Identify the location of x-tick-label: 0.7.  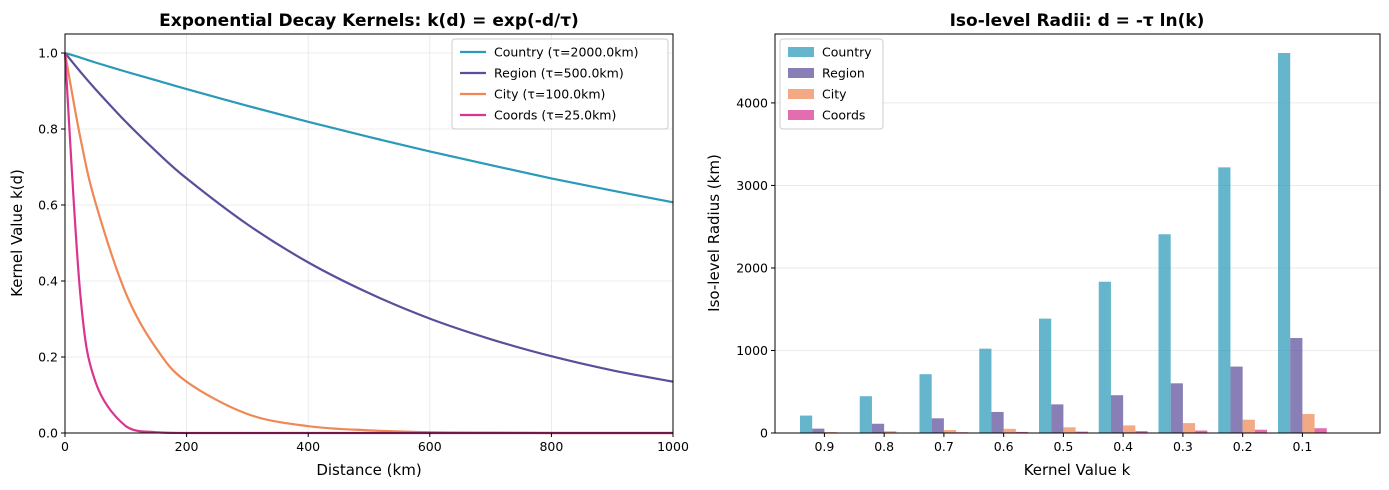
(944, 446).